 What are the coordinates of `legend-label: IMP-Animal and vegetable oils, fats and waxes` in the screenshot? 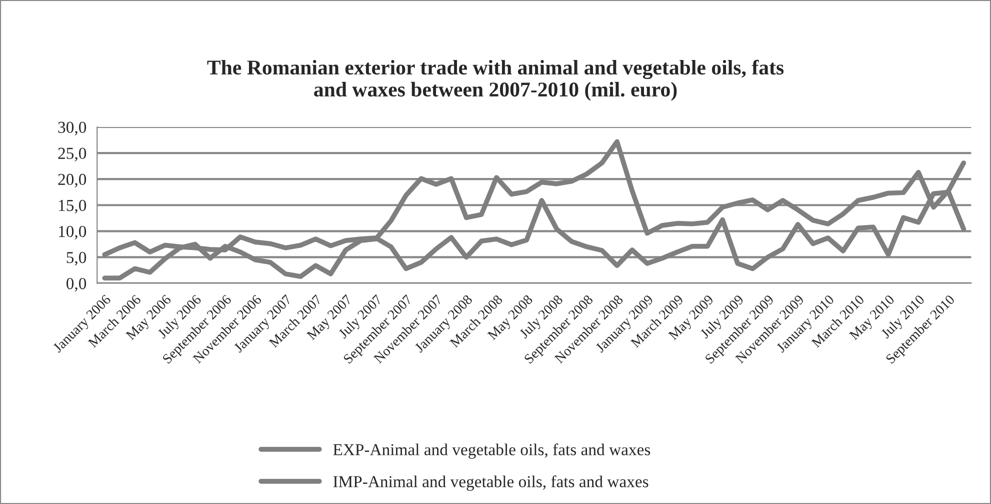 It's located at (490, 483).